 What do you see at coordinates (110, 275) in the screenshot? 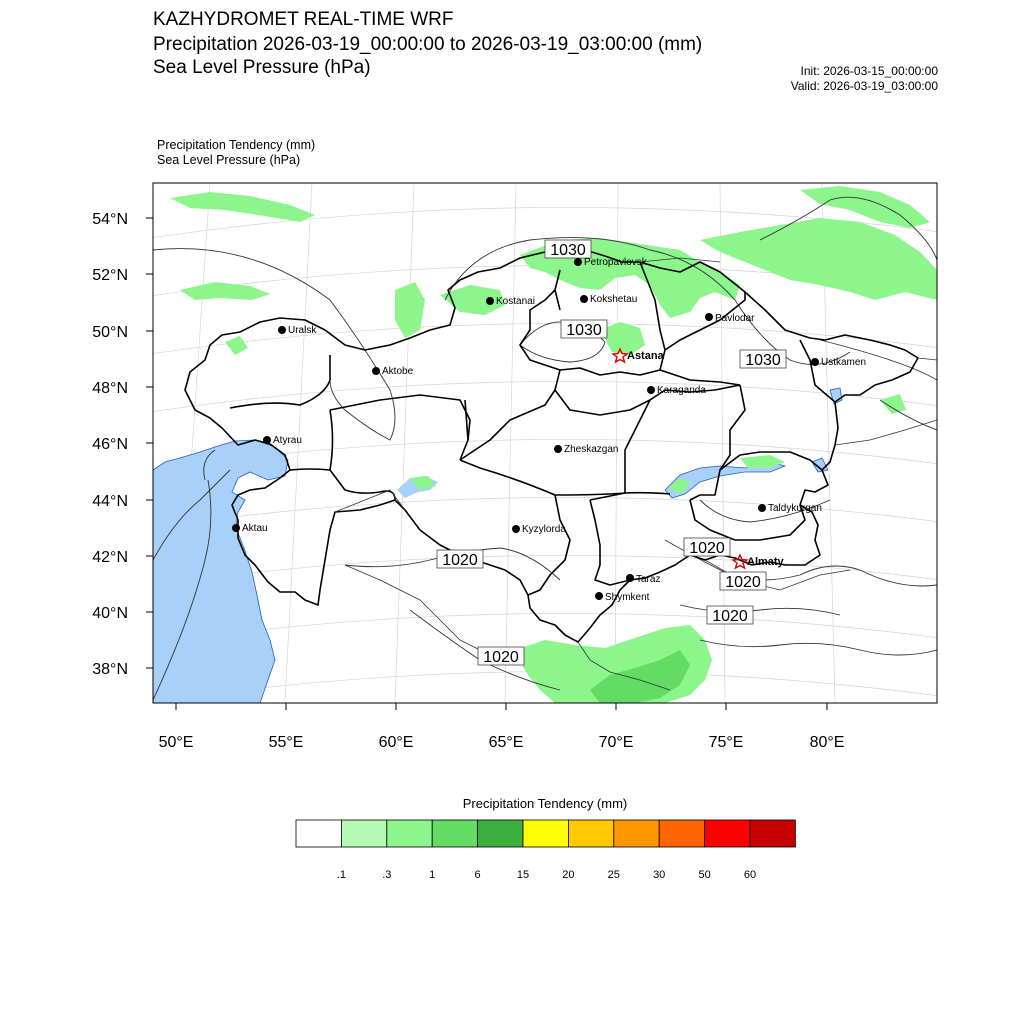
I see `lat-label-52: 52°N` at bounding box center [110, 275].